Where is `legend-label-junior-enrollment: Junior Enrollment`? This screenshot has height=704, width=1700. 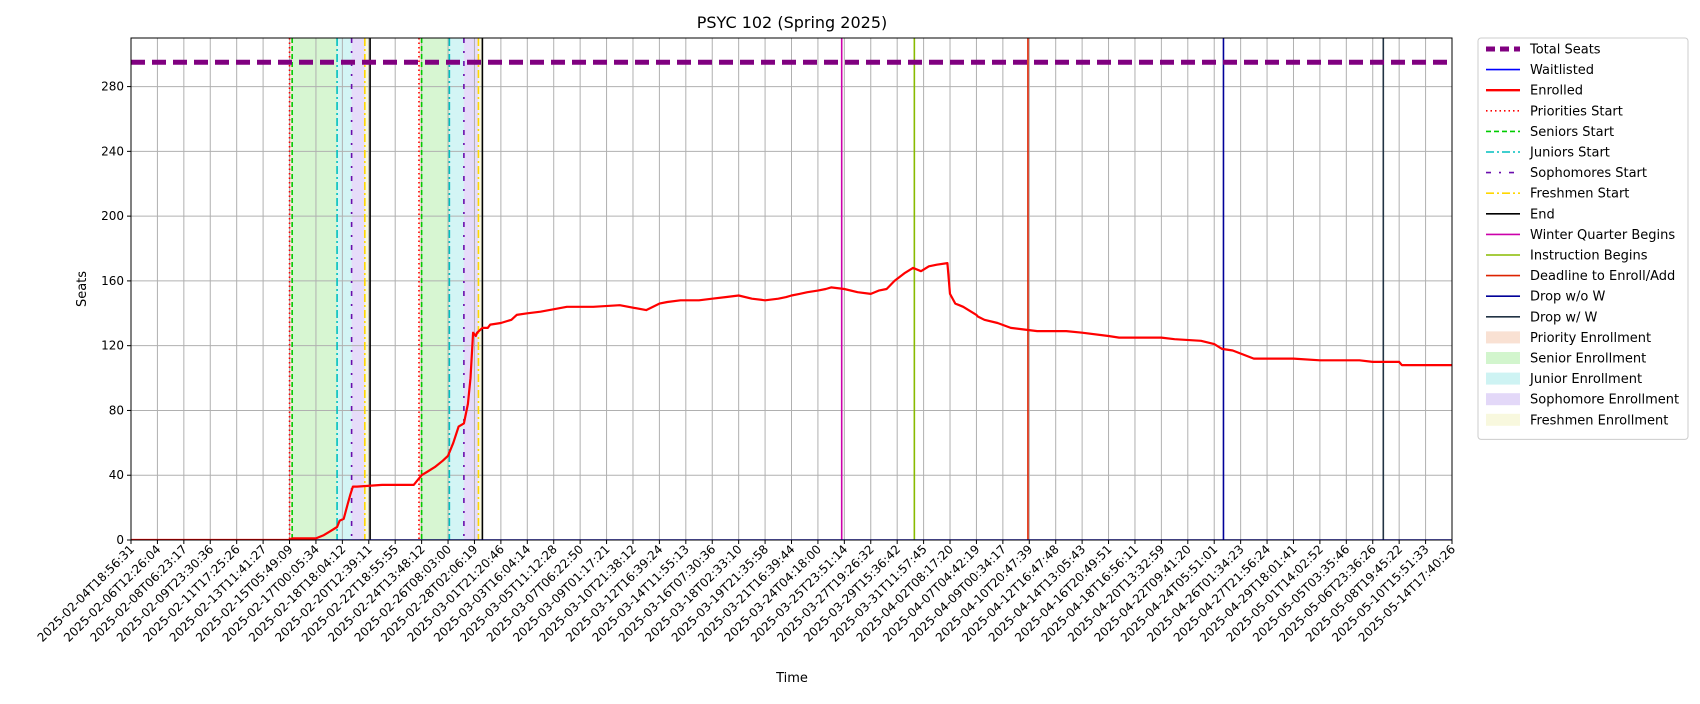
legend-label-junior-enrollment: Junior Enrollment is located at coordinates (1585, 379).